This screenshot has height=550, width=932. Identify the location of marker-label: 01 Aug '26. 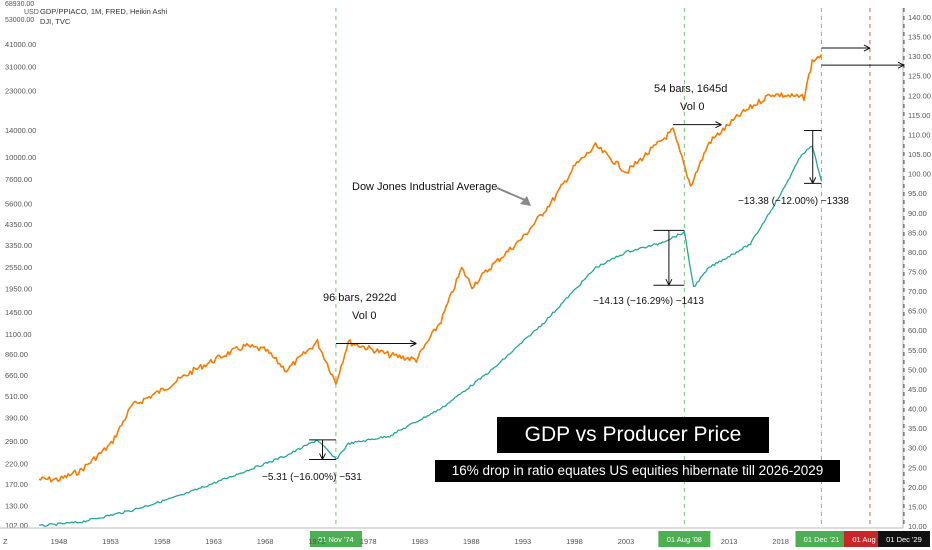
(869, 539).